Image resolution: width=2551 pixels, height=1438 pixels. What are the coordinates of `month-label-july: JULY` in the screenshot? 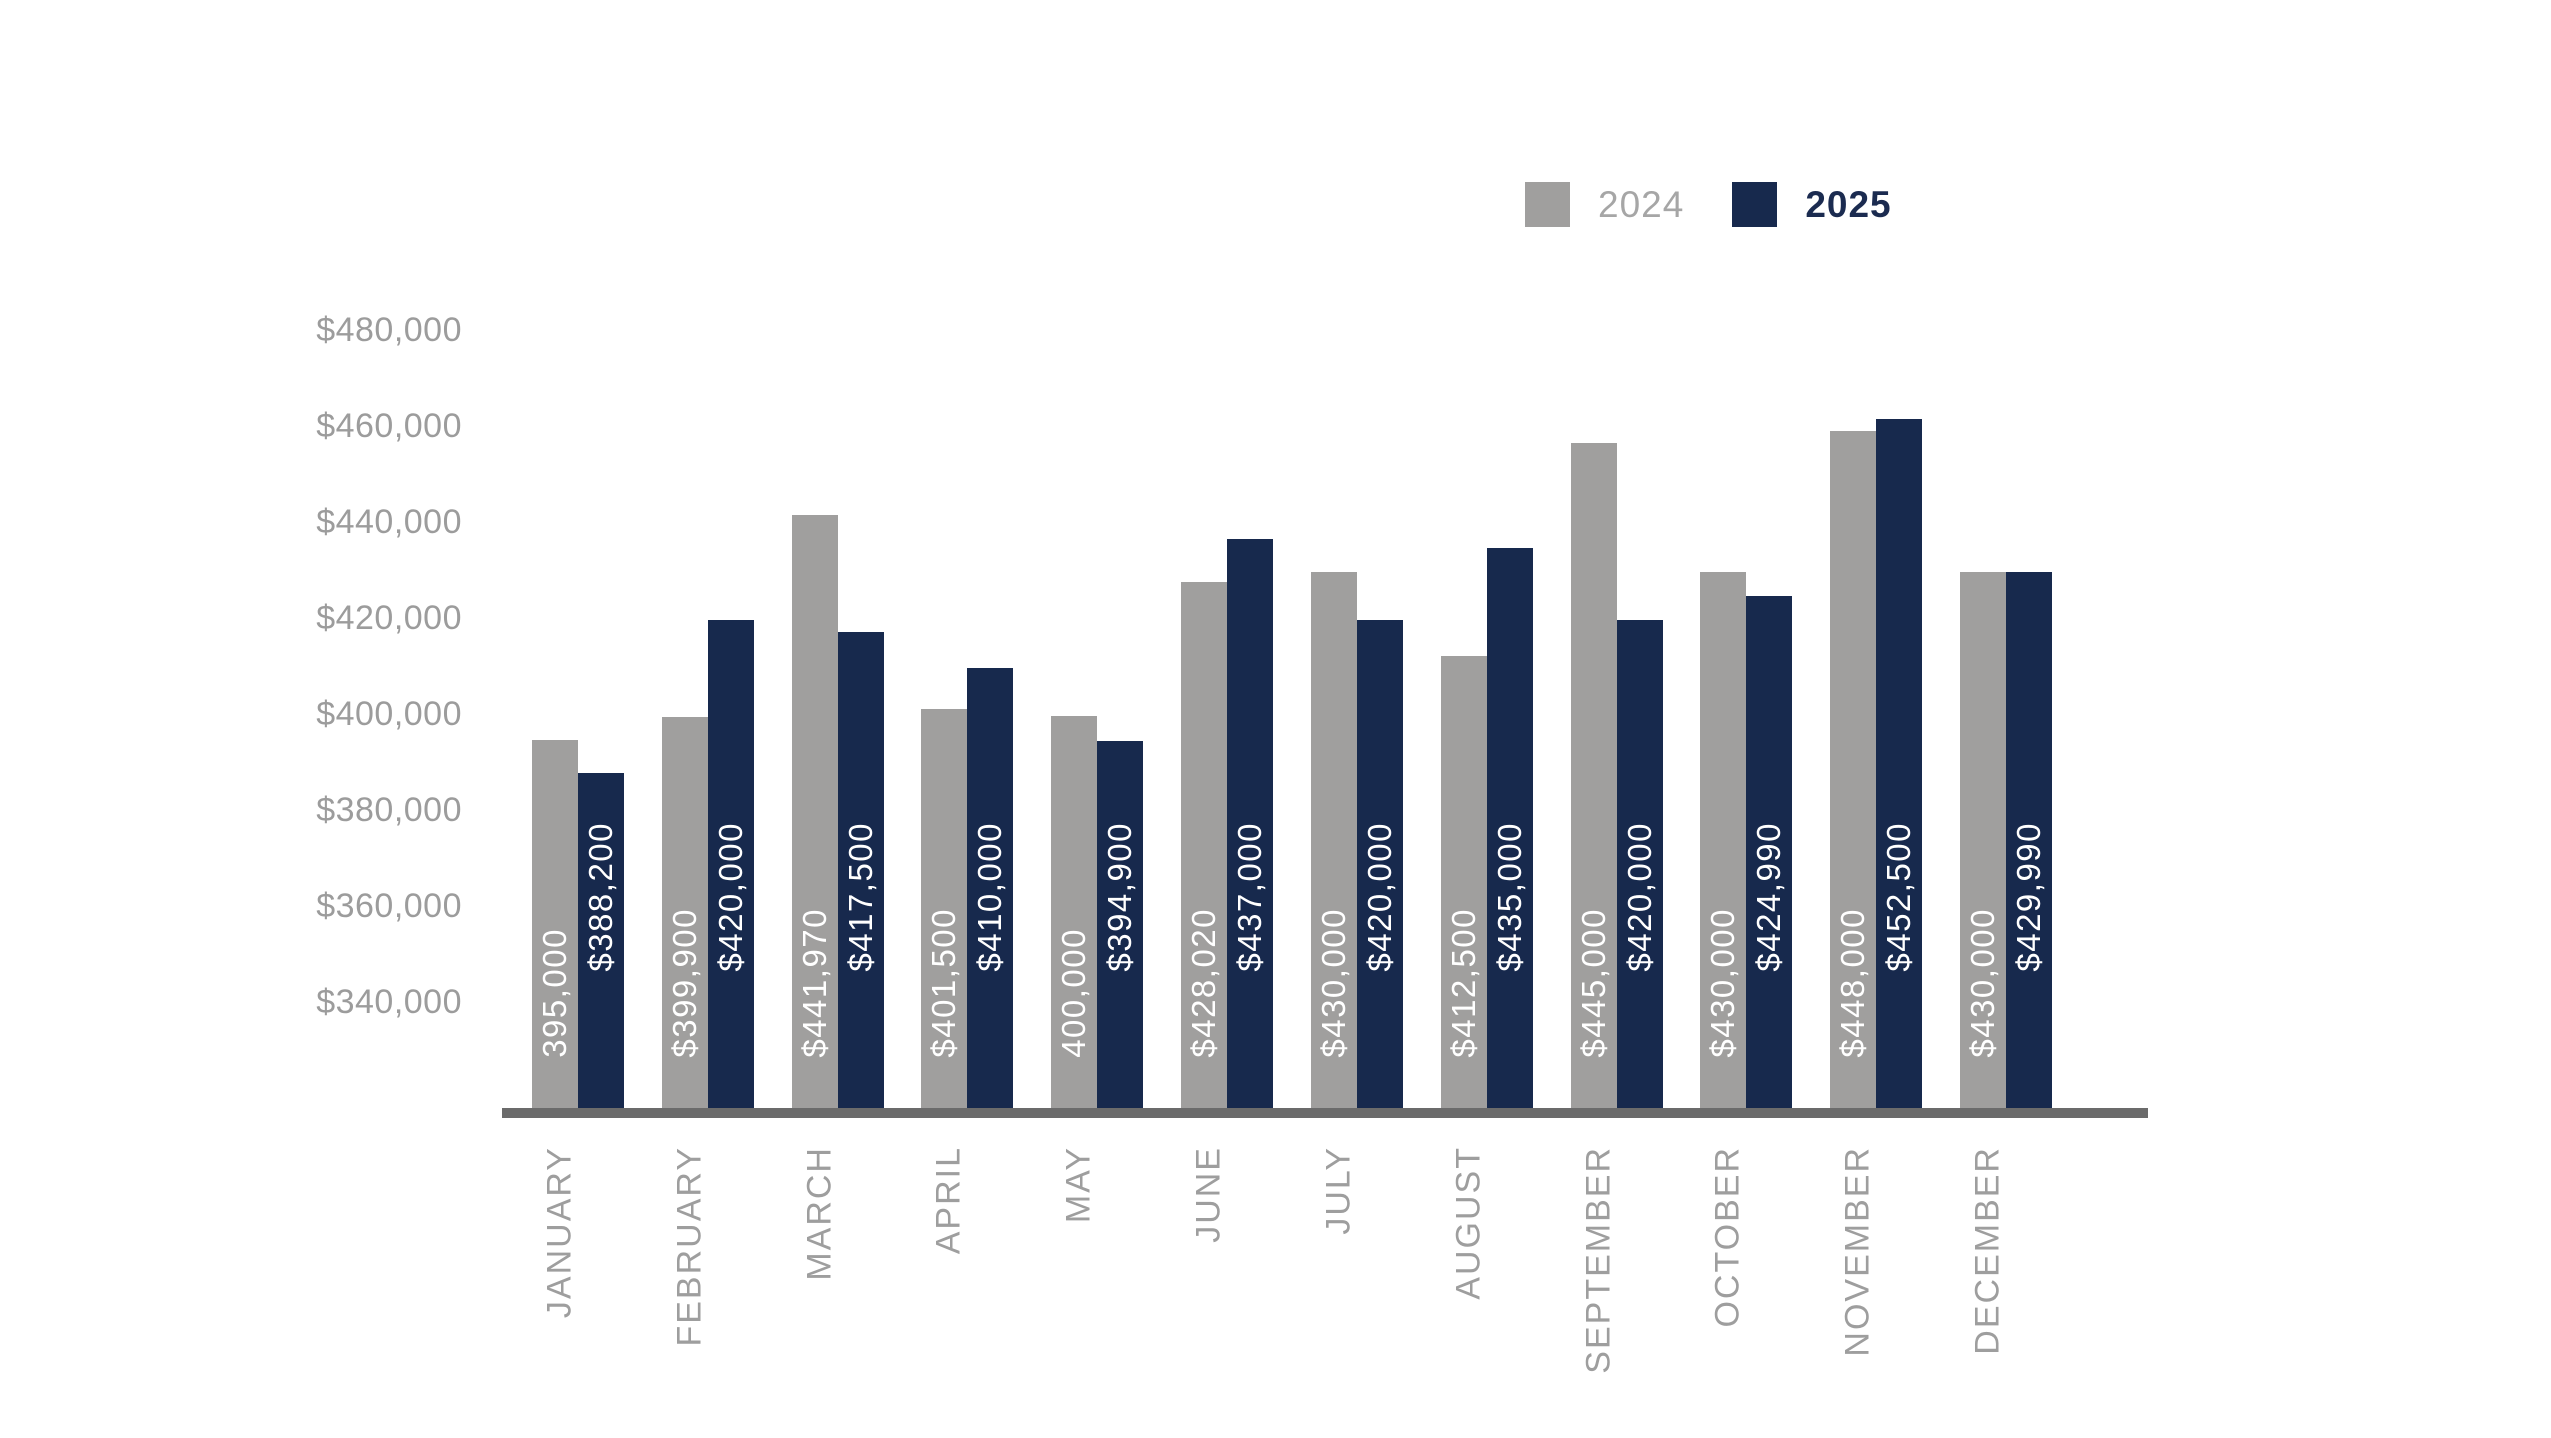 It's located at (1338, 1190).